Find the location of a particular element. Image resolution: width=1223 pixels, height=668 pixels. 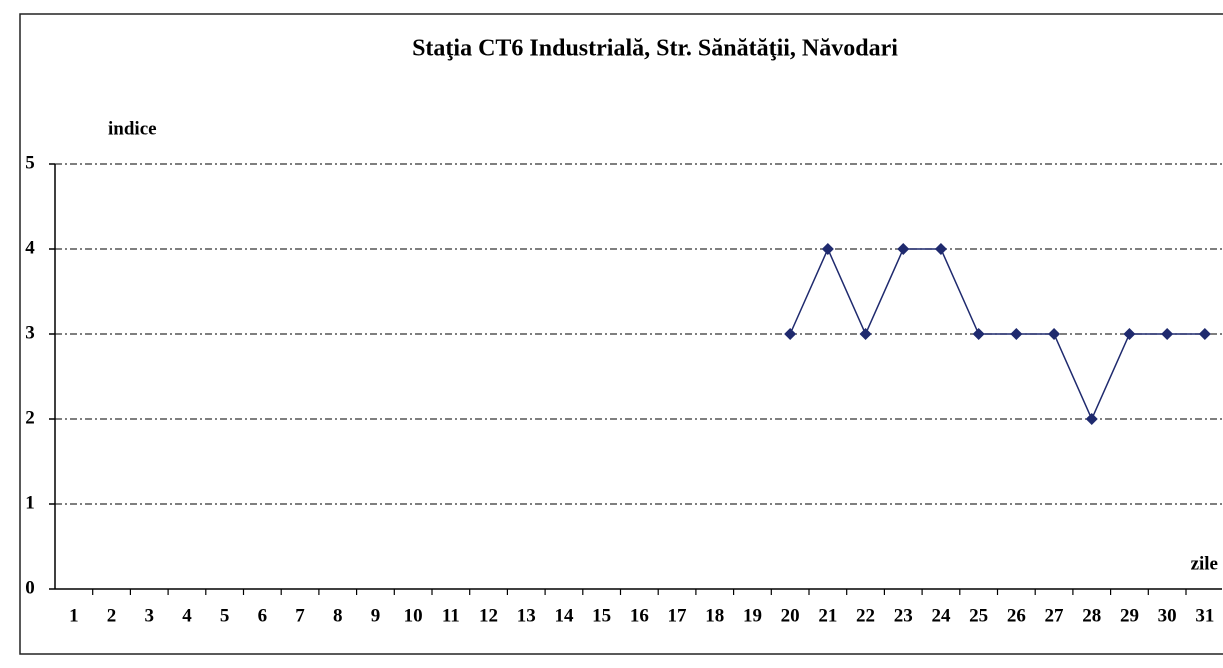

y-tick-label: 1 is located at coordinates (30, 502).